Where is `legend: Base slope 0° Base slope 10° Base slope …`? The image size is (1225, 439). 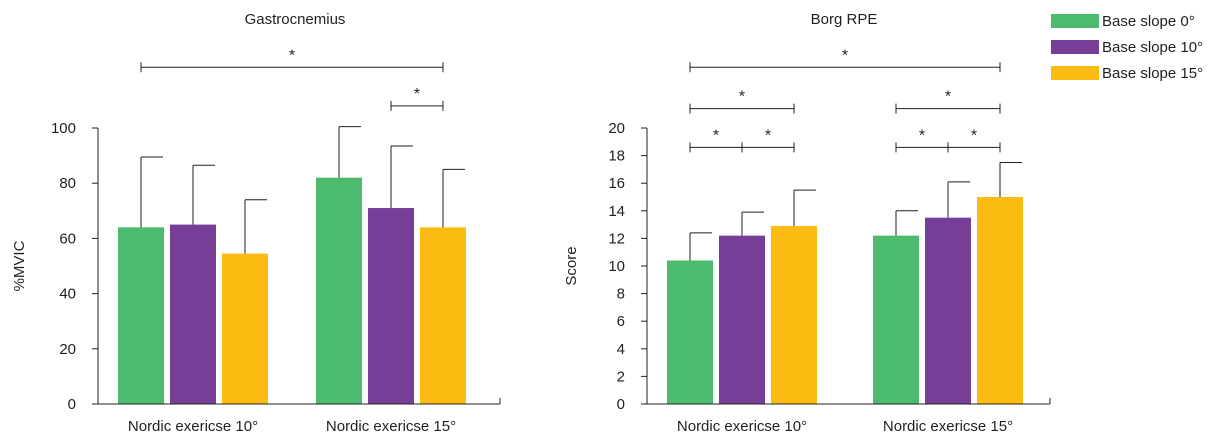
legend: Base slope 0° Base slope 10° Base slope … is located at coordinates (1127, 47).